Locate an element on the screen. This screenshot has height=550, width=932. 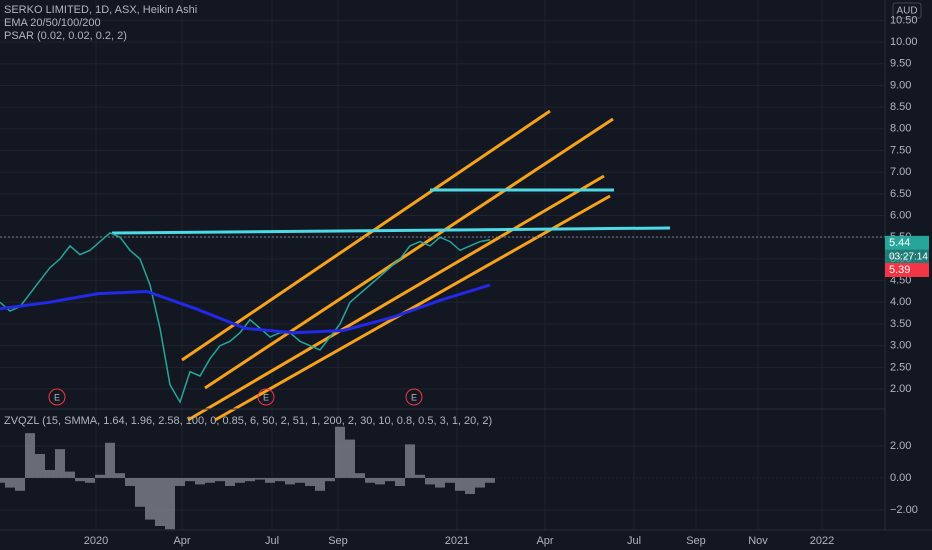
y-tick-label: 3.50 is located at coordinates (900, 324).